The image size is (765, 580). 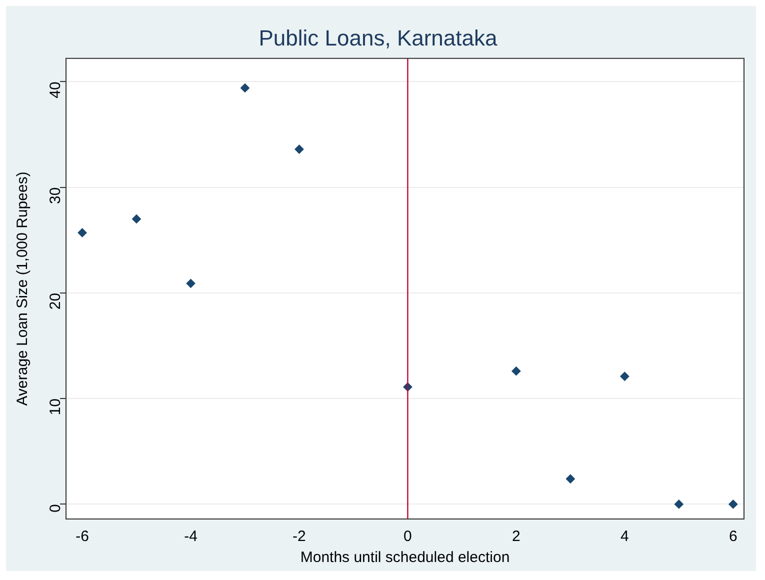 What do you see at coordinates (378, 37) in the screenshot?
I see `chart-title: Public Loans, Karnataka` at bounding box center [378, 37].